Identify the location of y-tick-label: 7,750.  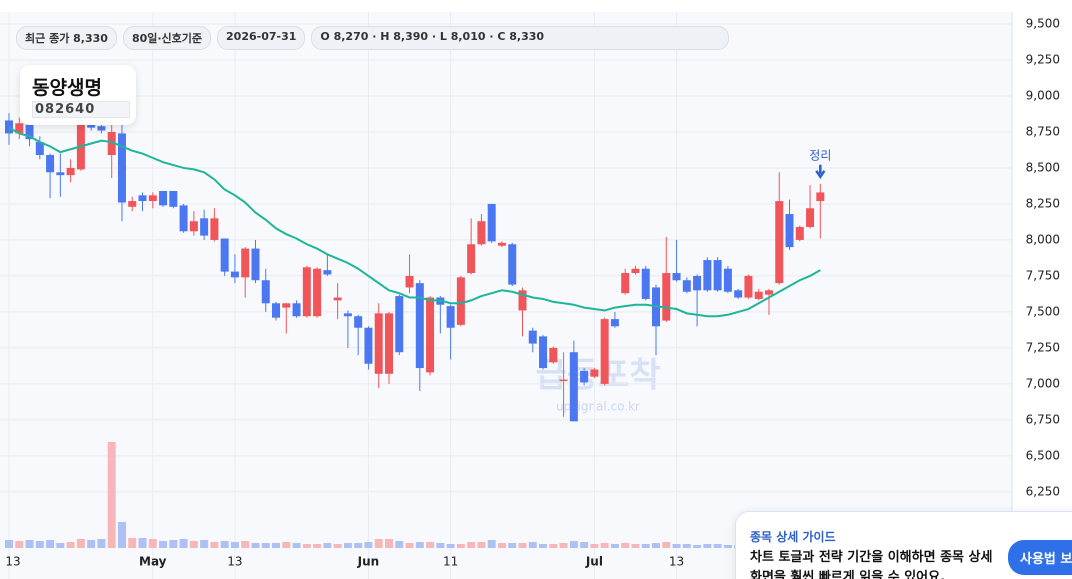
(1043, 275).